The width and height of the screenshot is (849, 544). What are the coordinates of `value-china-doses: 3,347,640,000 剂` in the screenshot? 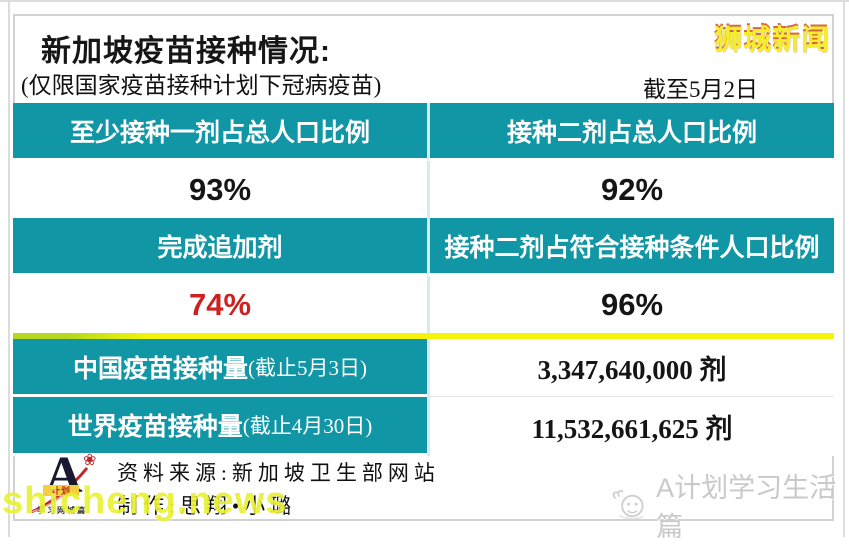 It's located at (630, 368).